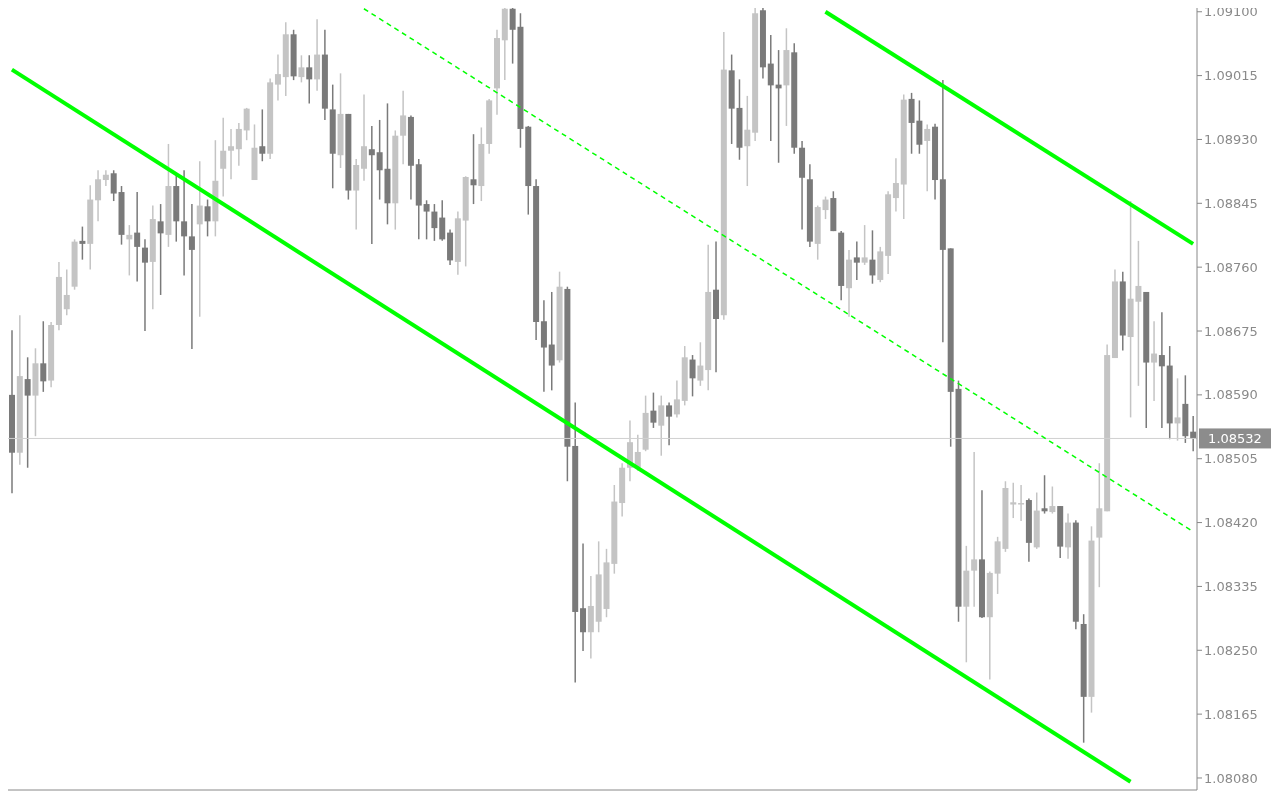 This screenshot has width=1280, height=800. Describe the element at coordinates (1231, 714) in the screenshot. I see `y-tick-label: 1.08165` at that location.